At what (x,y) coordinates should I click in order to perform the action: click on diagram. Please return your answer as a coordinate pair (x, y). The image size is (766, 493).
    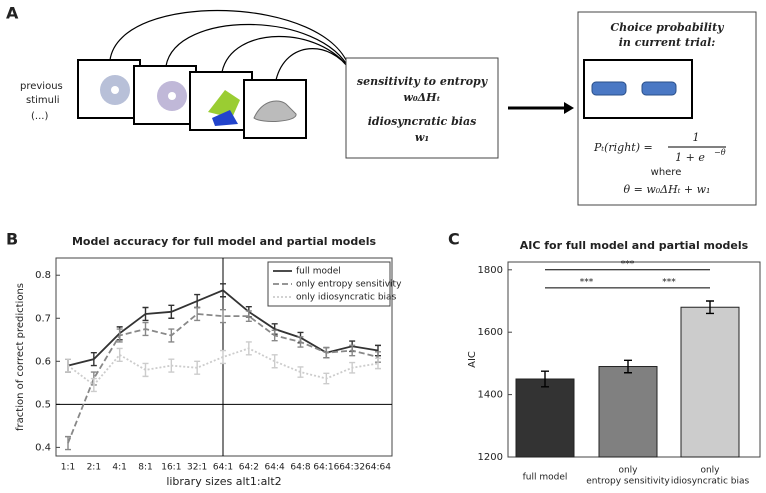
    Looking at the image, I should click on (232, 45).